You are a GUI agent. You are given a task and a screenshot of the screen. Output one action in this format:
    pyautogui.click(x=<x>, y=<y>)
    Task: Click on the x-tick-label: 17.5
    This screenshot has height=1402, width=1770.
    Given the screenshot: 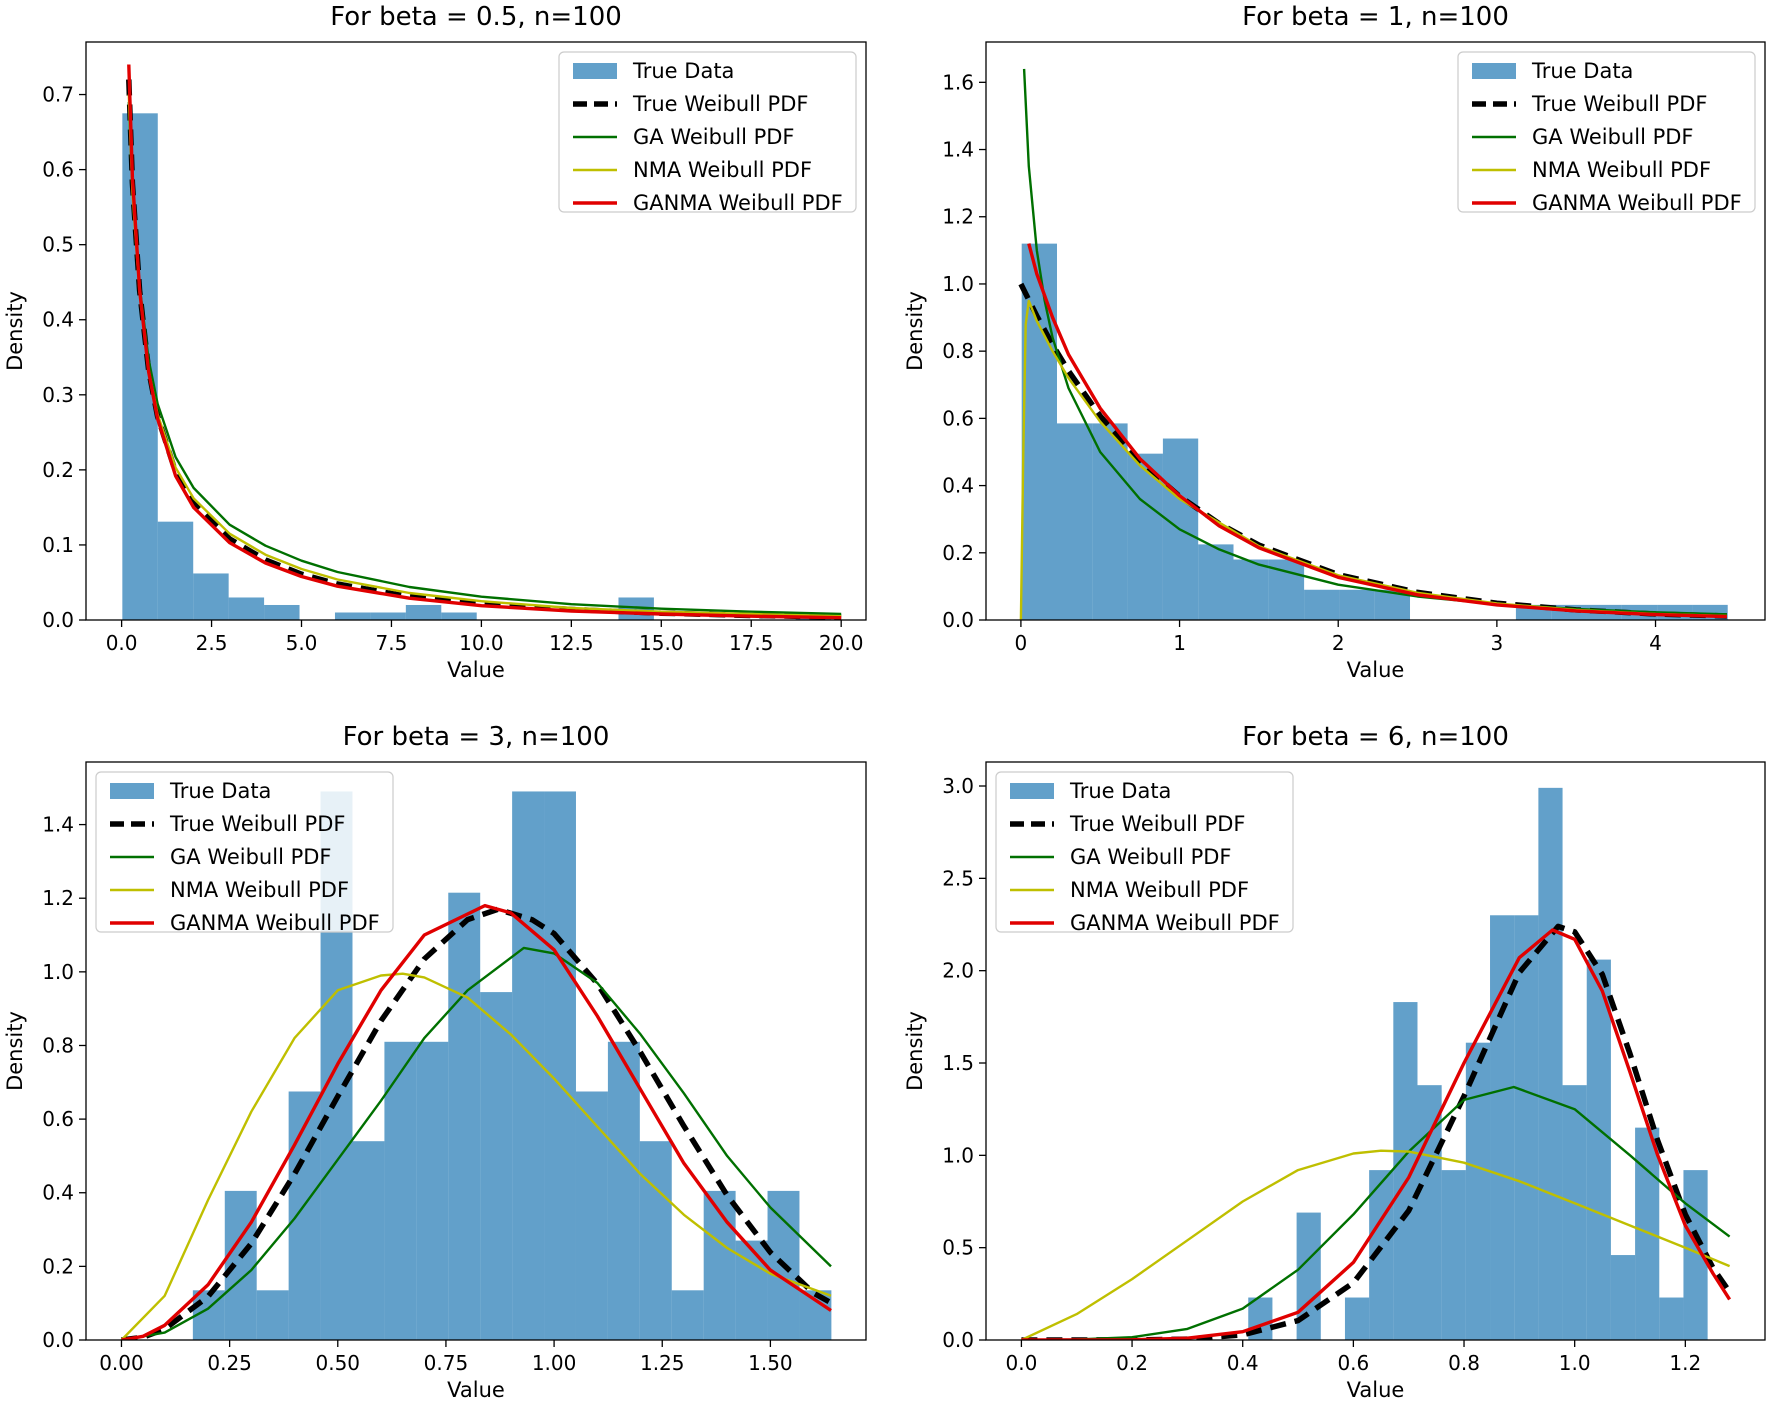 What is the action you would take?
    pyautogui.click(x=751, y=643)
    